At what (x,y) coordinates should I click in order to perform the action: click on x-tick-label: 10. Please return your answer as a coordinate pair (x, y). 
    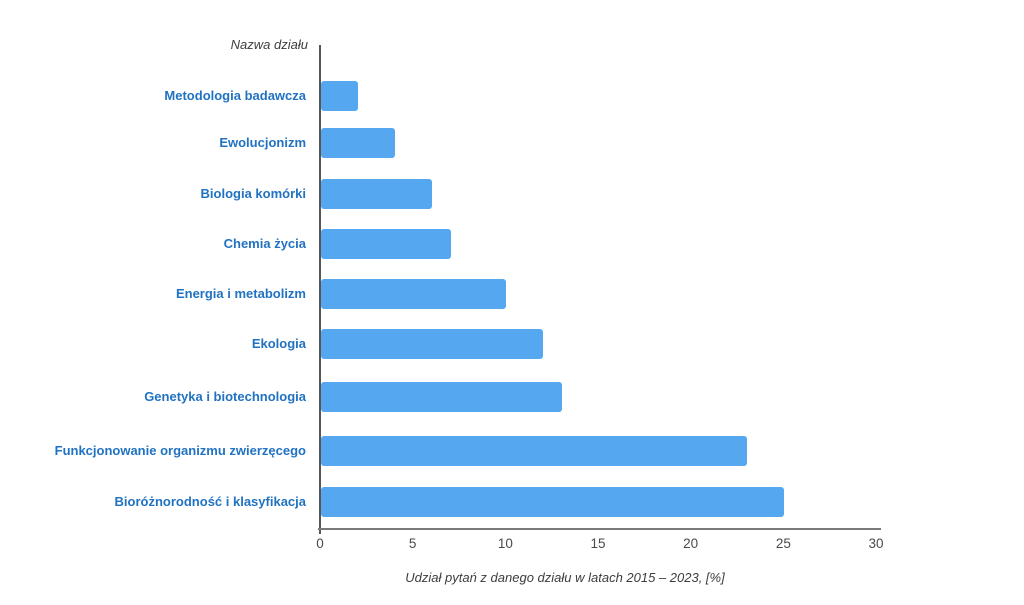
    Looking at the image, I should click on (505, 543).